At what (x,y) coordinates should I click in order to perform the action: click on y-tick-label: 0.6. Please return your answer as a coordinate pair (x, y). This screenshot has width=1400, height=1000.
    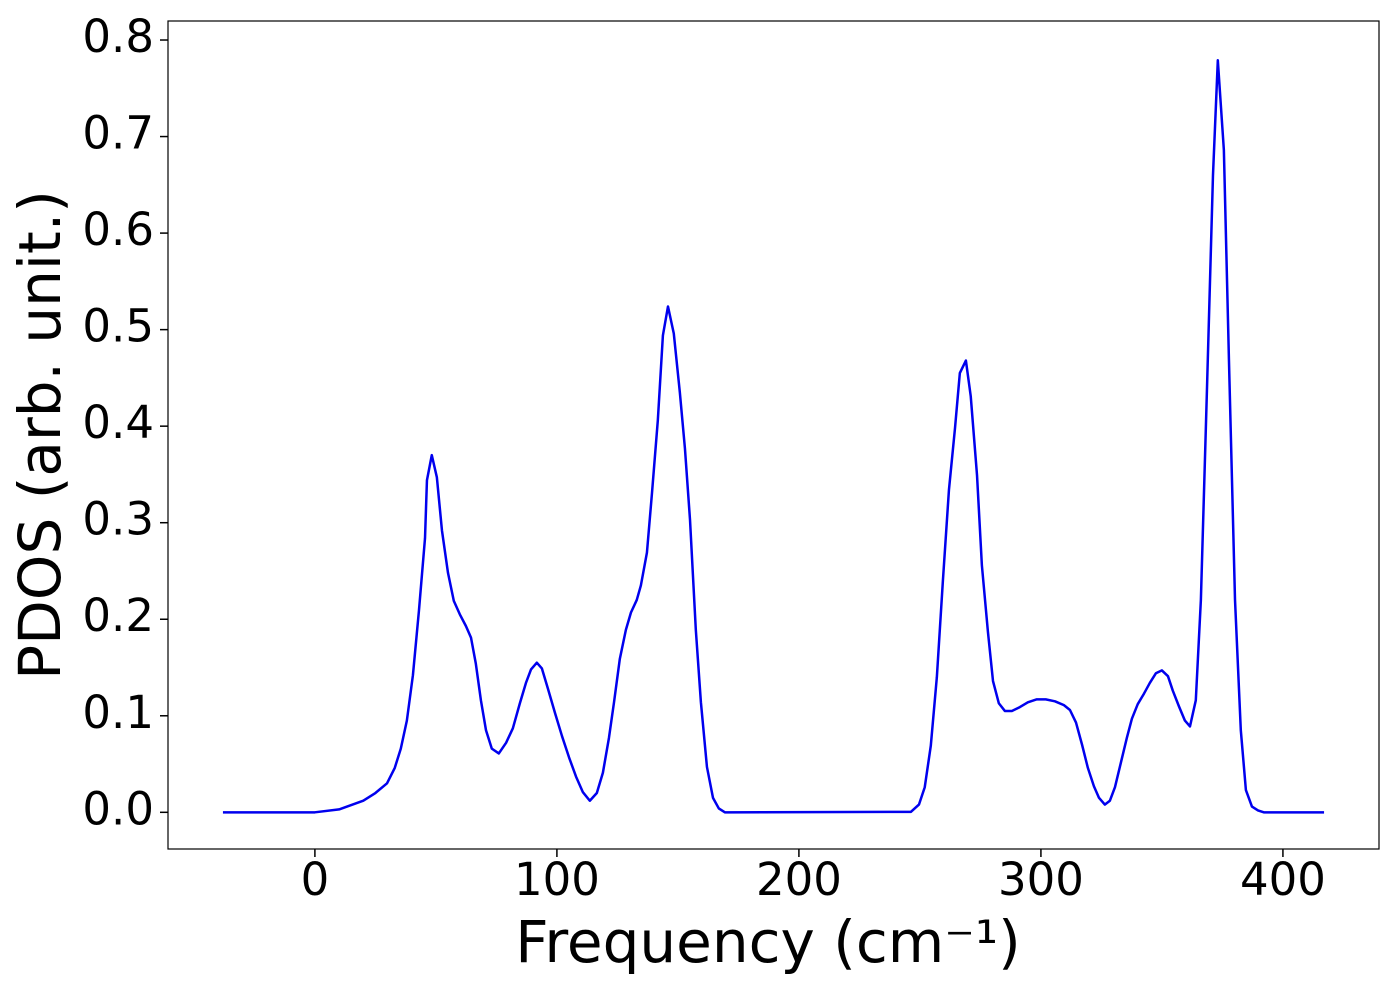
    Looking at the image, I should click on (118, 229).